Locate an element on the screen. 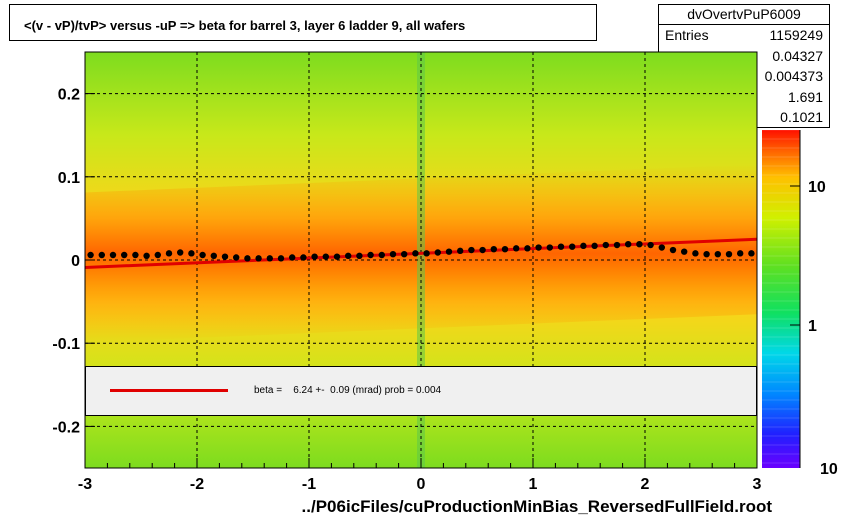 The image size is (843, 522). legend-fit-line is located at coordinates (169, 390).